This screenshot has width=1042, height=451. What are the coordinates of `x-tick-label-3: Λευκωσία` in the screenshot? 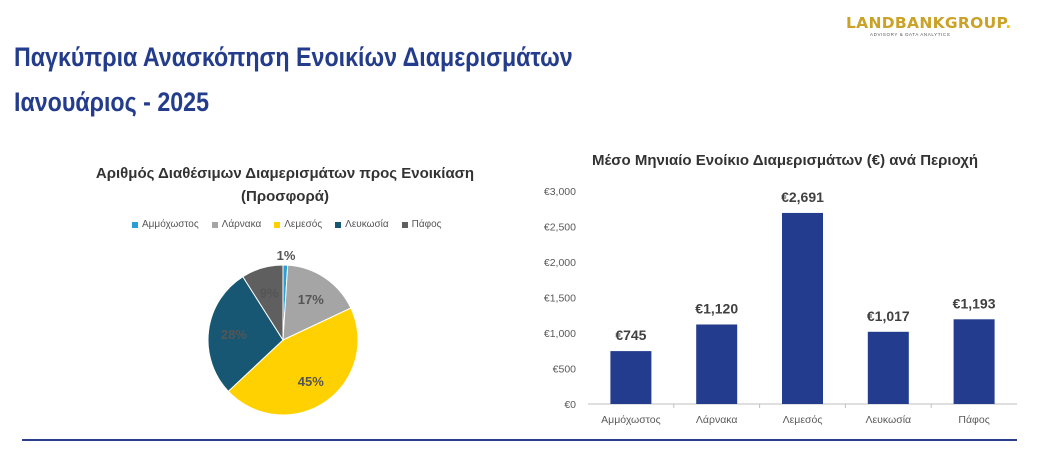 It's located at (888, 420).